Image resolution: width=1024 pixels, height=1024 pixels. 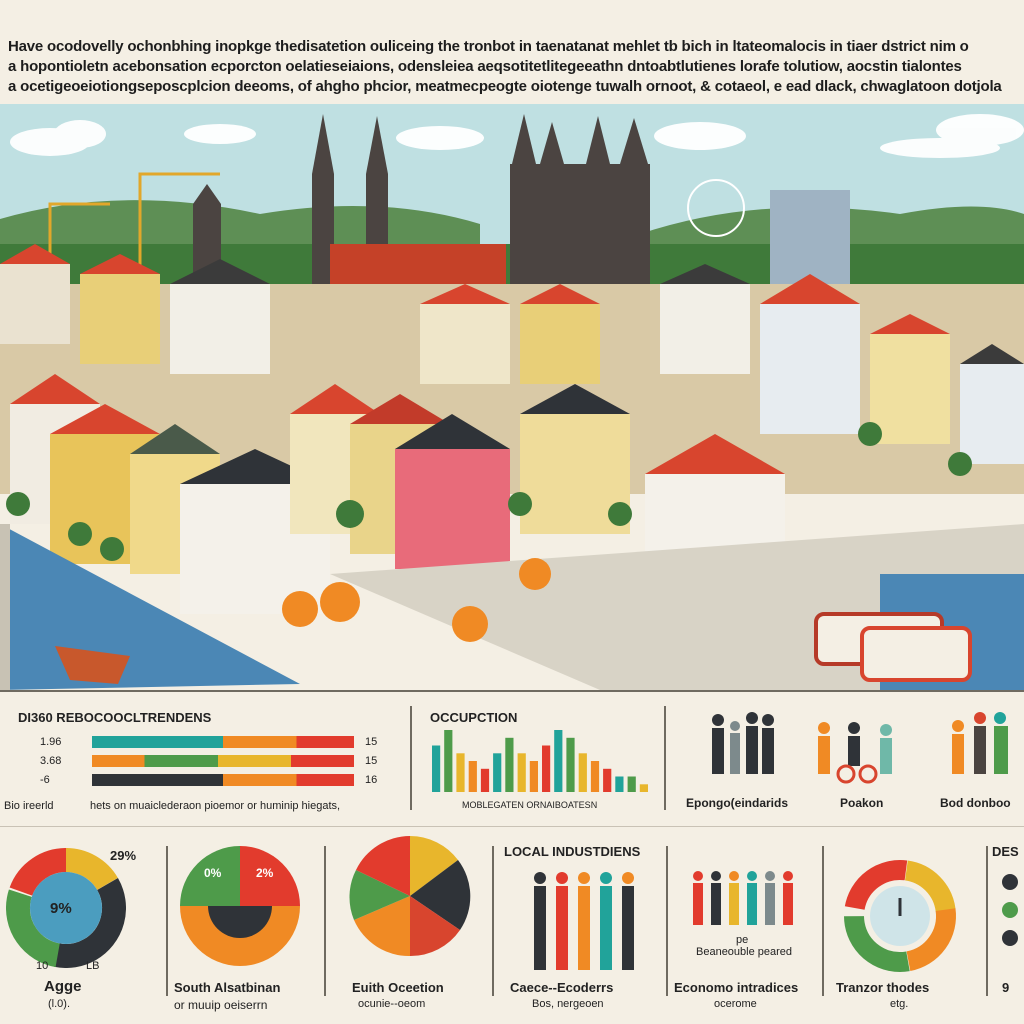 I want to click on demographic-row-right-1: 15, so click(x=371, y=742).